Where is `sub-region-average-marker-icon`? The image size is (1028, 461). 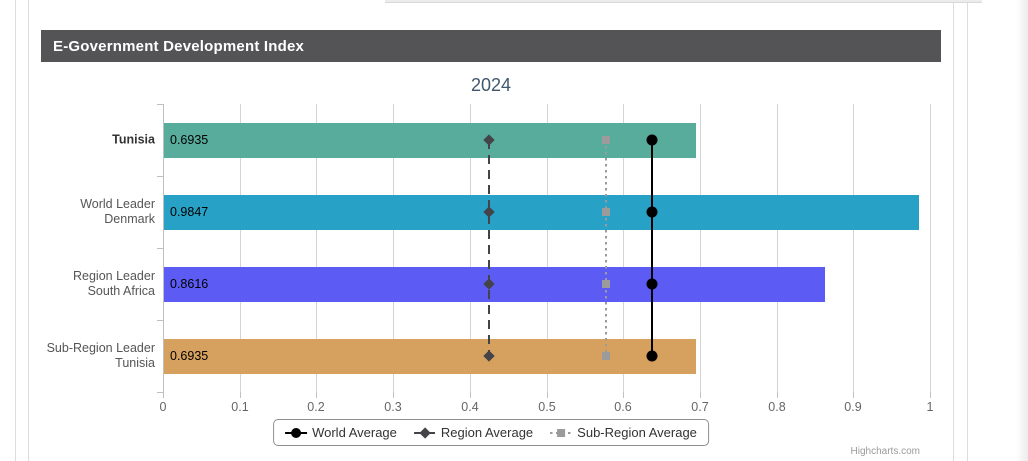 sub-region-average-marker-icon is located at coordinates (561, 433).